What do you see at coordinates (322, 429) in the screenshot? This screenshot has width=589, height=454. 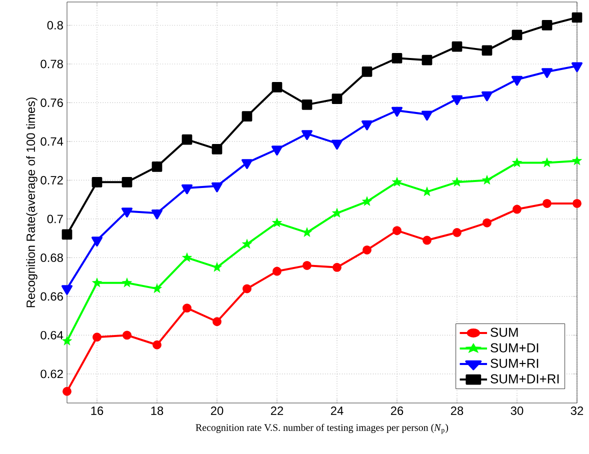 I see `x-axis-title: Recognition rate V.S. number of testing images per person (N$_{p}$)` at bounding box center [322, 429].